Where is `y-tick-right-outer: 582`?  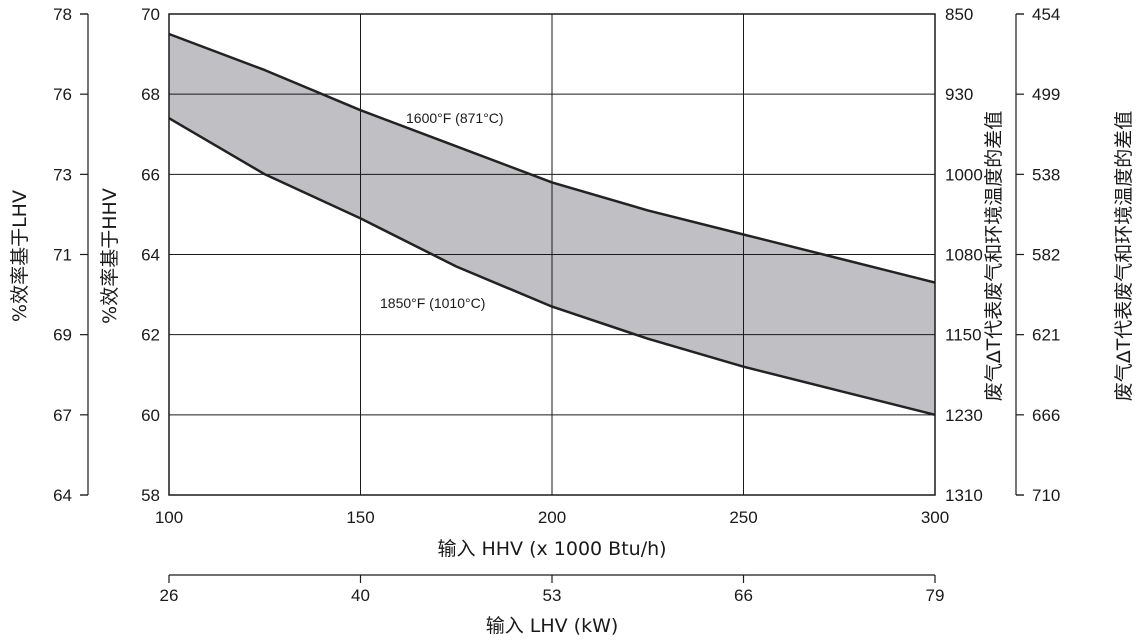 y-tick-right-outer: 582 is located at coordinates (1046, 255).